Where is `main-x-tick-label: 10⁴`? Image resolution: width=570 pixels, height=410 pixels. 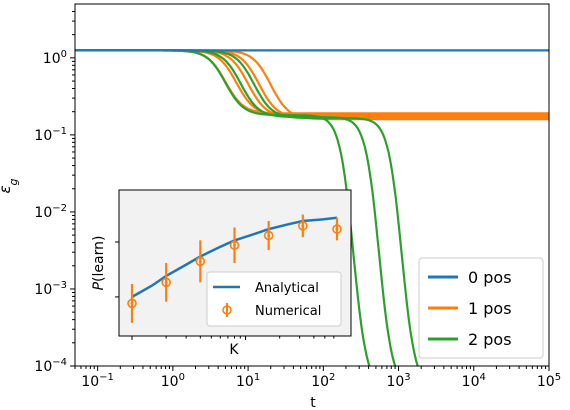
main-x-tick-label: 10⁴ is located at coordinates (474, 381).